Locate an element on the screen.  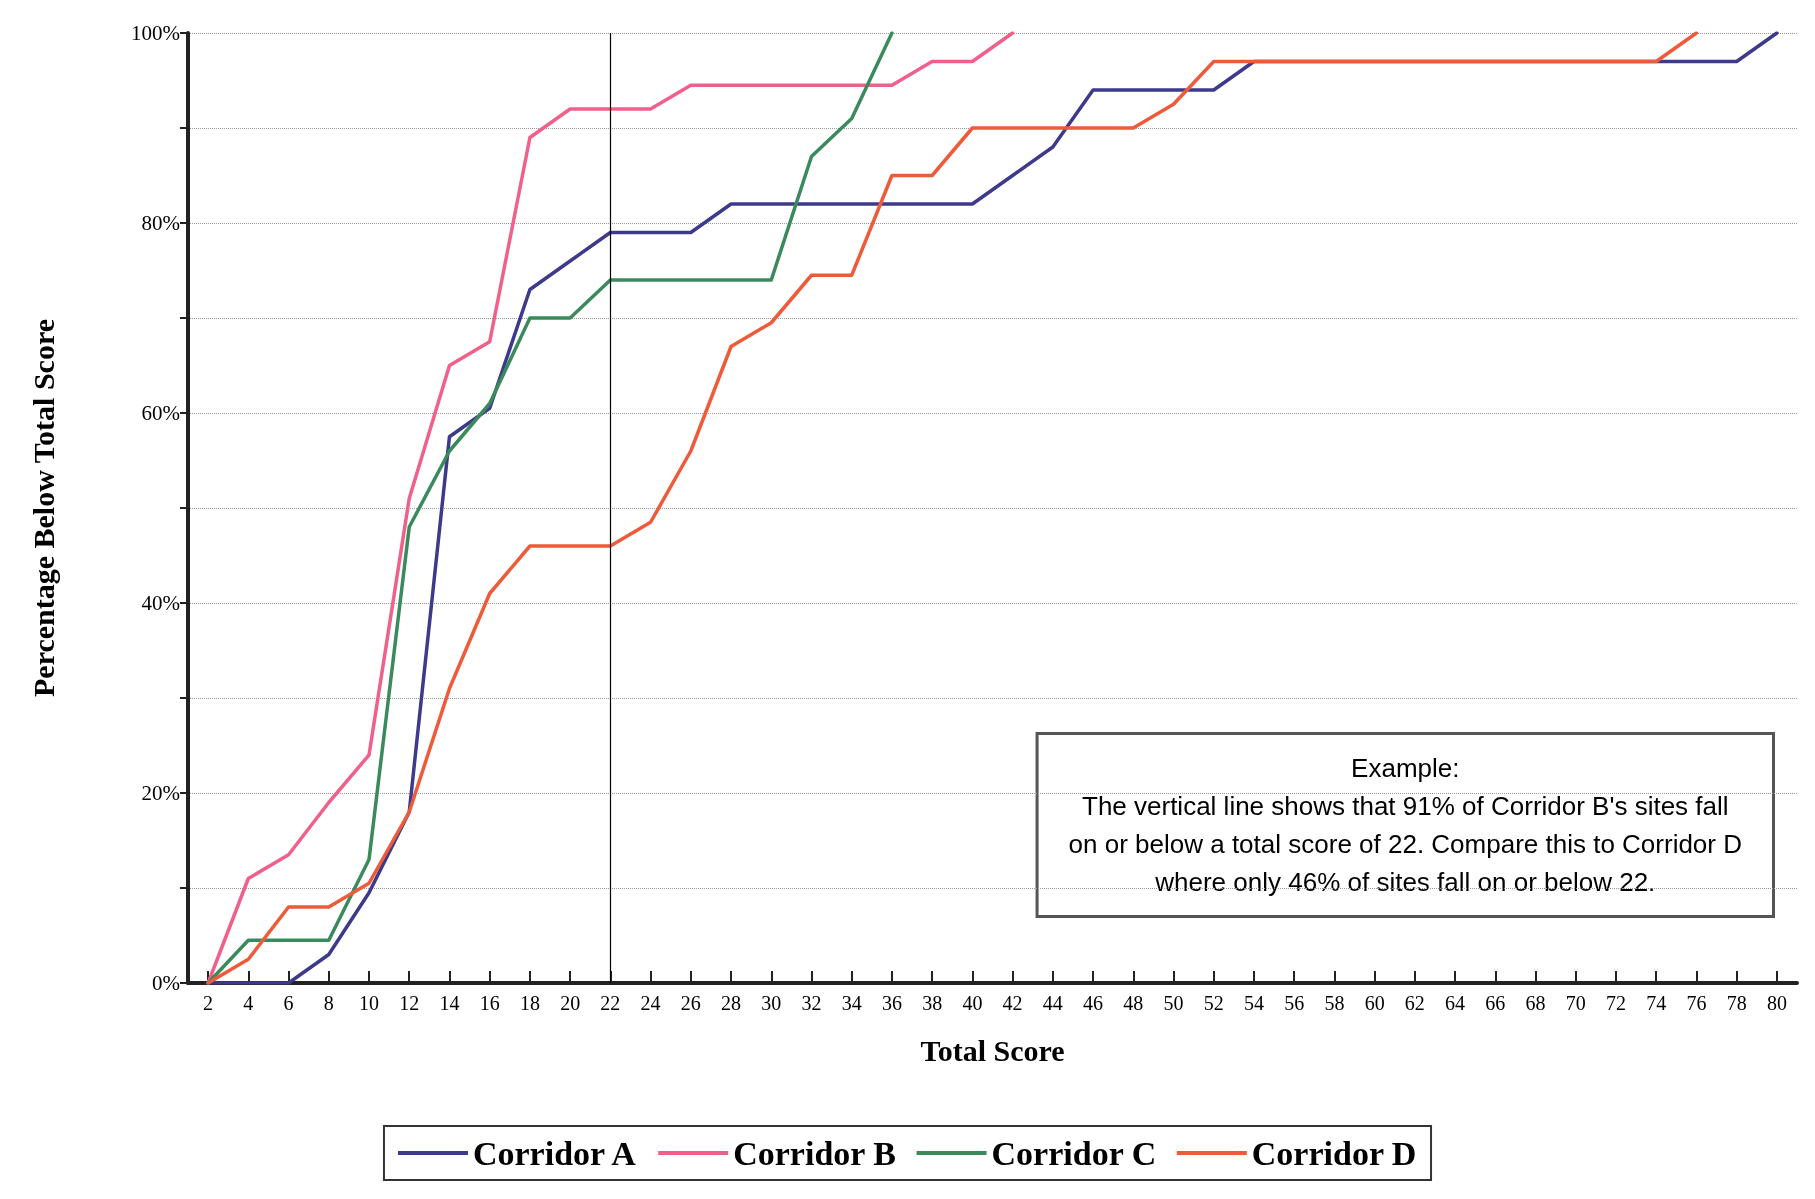
x-tick-label: 62 is located at coordinates (1414, 1003).